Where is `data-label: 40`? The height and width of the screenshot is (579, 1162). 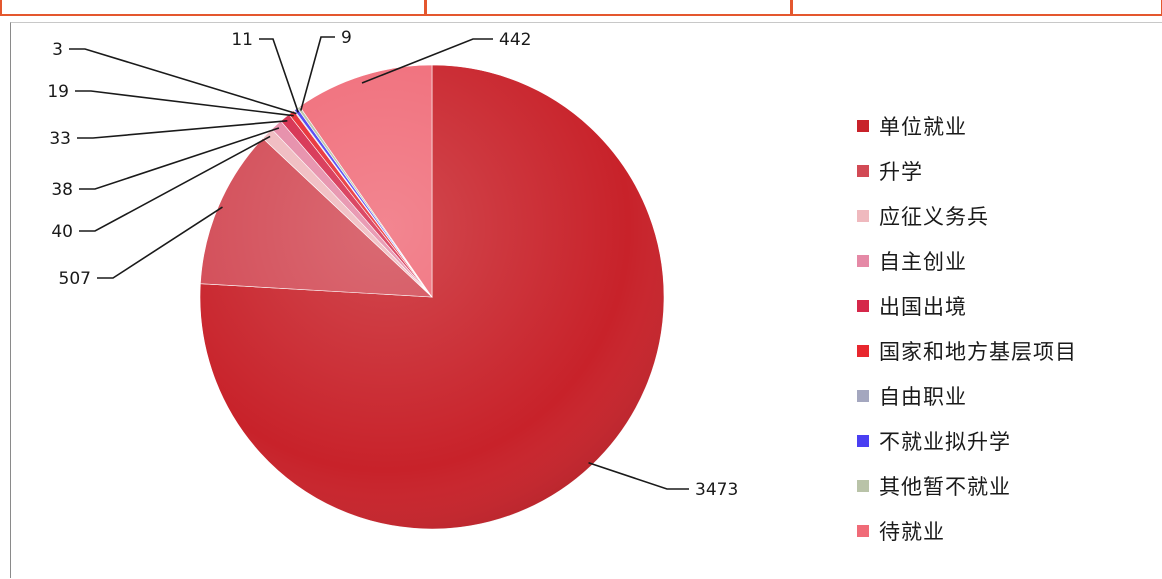 data-label: 40 is located at coordinates (62, 232).